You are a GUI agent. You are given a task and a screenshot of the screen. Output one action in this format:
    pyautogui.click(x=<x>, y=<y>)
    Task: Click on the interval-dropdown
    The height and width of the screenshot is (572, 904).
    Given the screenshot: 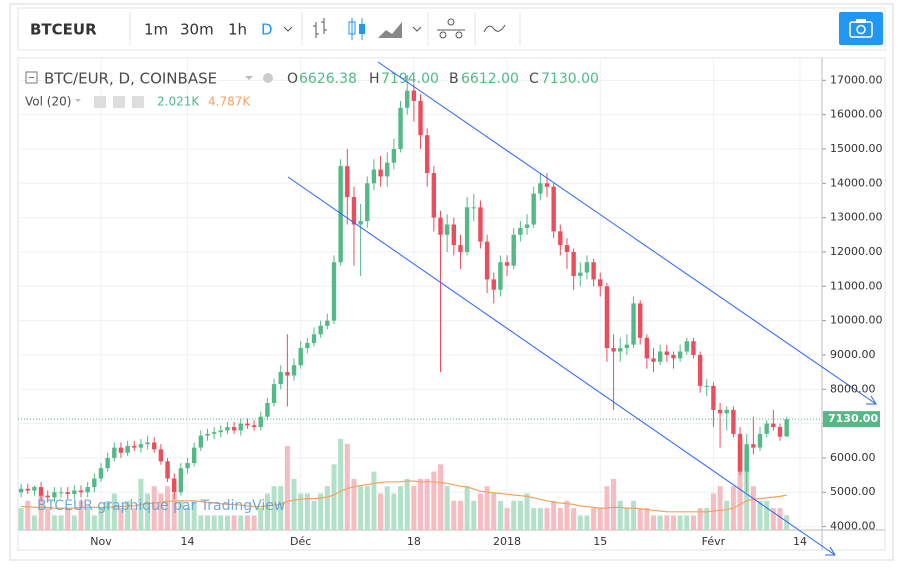 What is the action you would take?
    pyautogui.click(x=288, y=29)
    